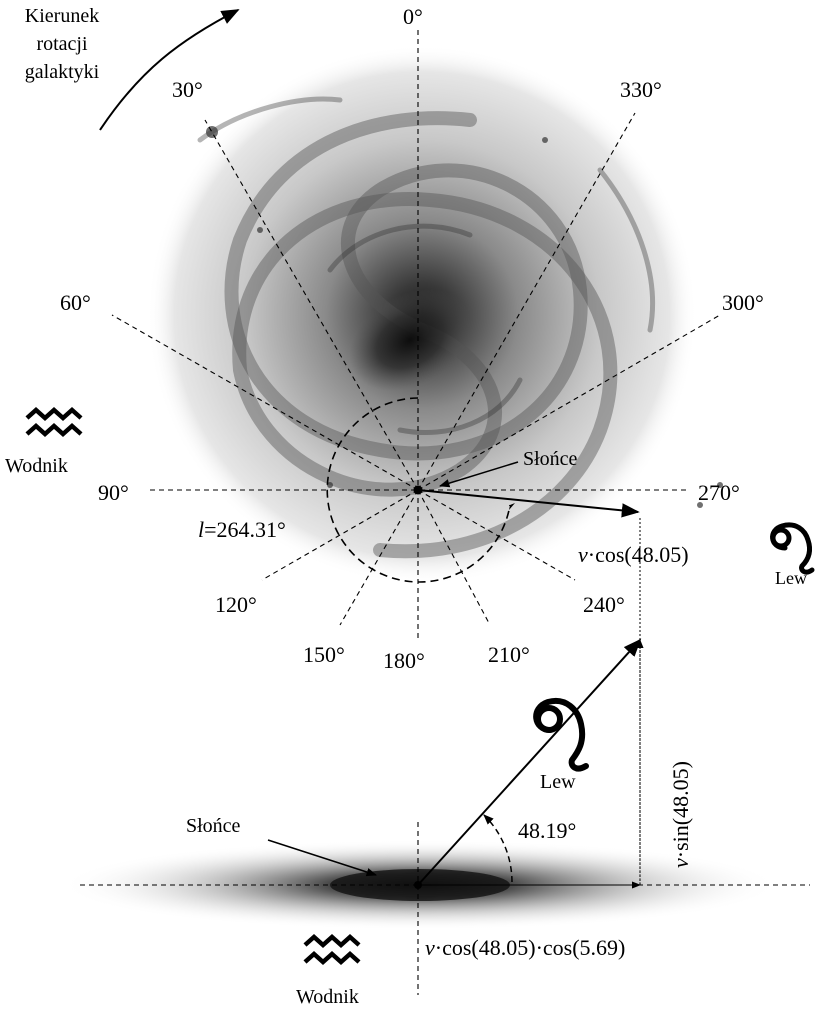 This screenshot has width=818, height=1019. Describe the element at coordinates (418, 885) in the screenshot. I see `sun-point-bottom` at that location.